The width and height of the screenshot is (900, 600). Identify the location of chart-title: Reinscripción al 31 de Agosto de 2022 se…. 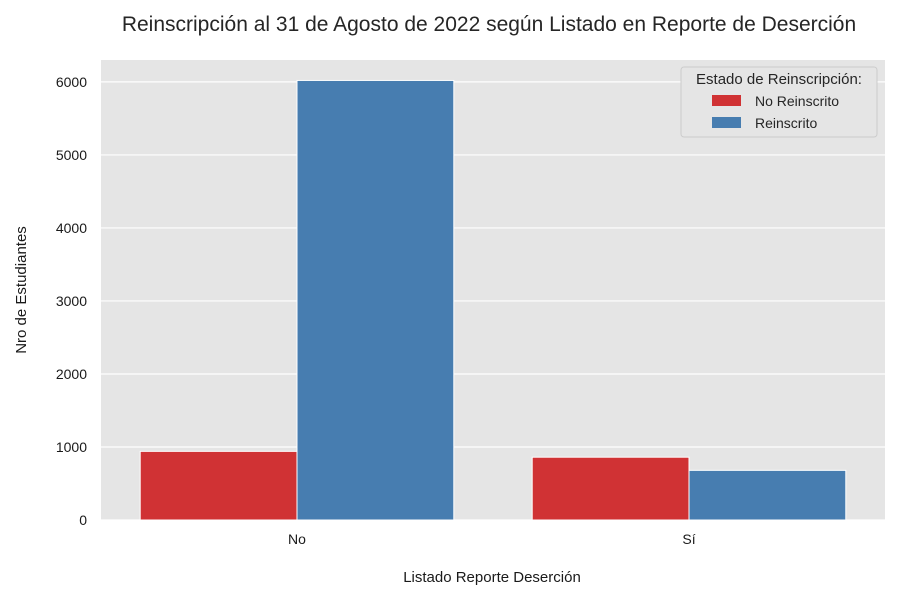
(489, 24).